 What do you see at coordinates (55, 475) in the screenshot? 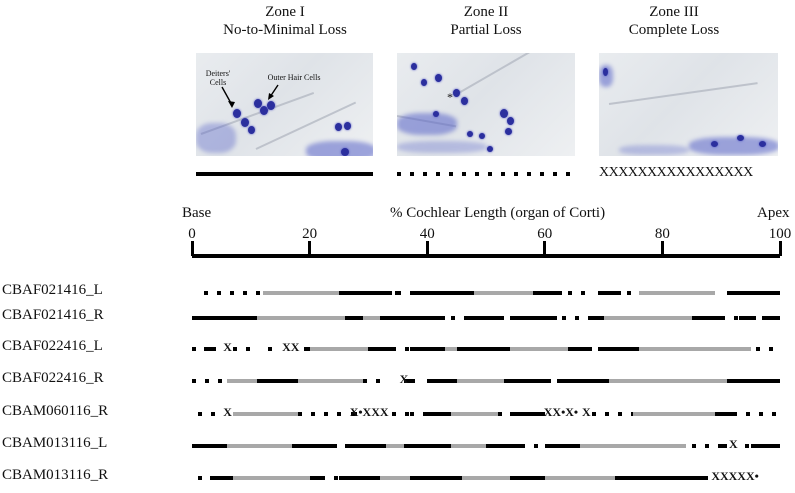
I see `sample-label: CBAM013116_R` at bounding box center [55, 475].